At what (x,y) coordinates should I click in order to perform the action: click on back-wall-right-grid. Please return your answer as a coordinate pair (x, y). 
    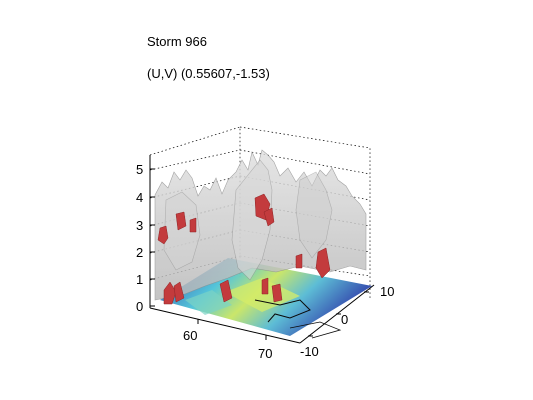
    Looking at the image, I should click on (305, 213).